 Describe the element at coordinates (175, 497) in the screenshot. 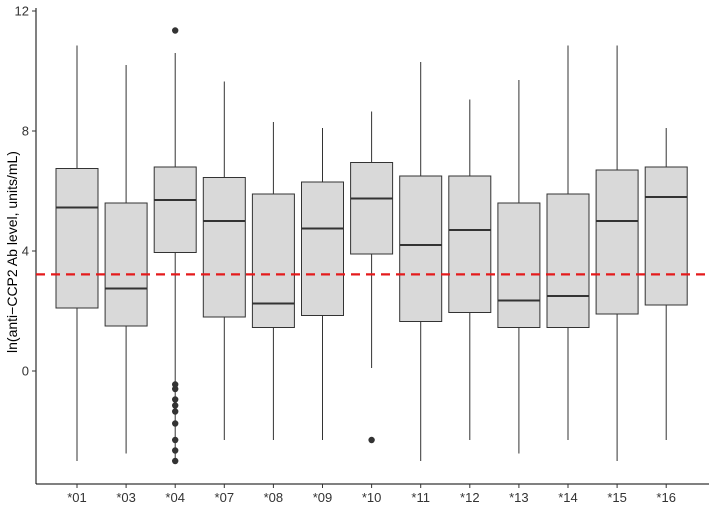

I see `x-tick-label: *04` at that location.